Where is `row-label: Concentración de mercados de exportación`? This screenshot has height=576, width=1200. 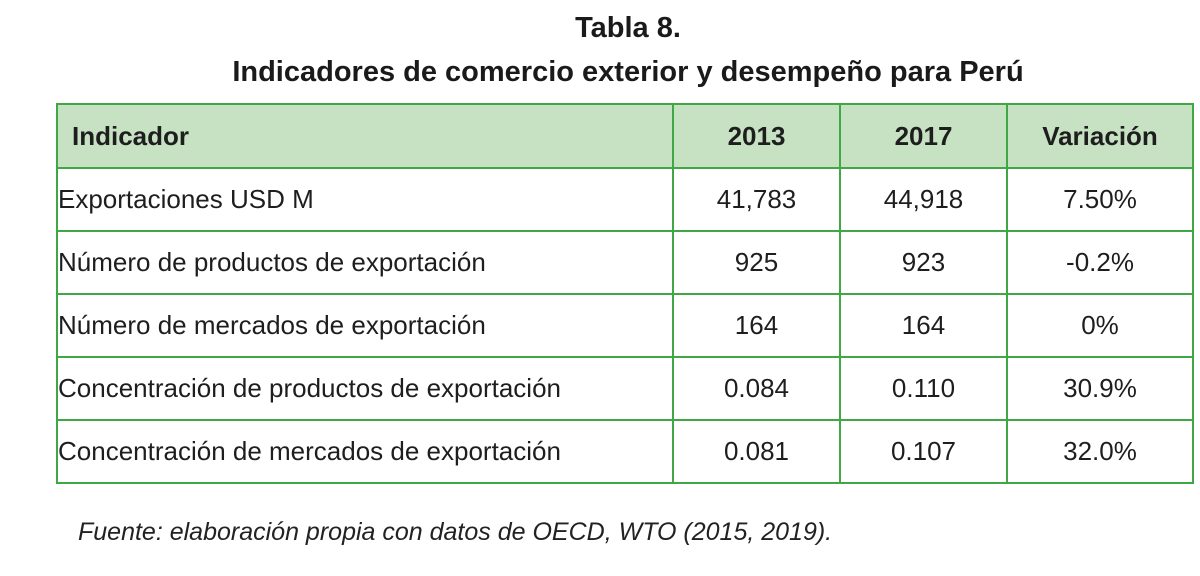 row-label: Concentración de mercados de exportación is located at coordinates (365, 451).